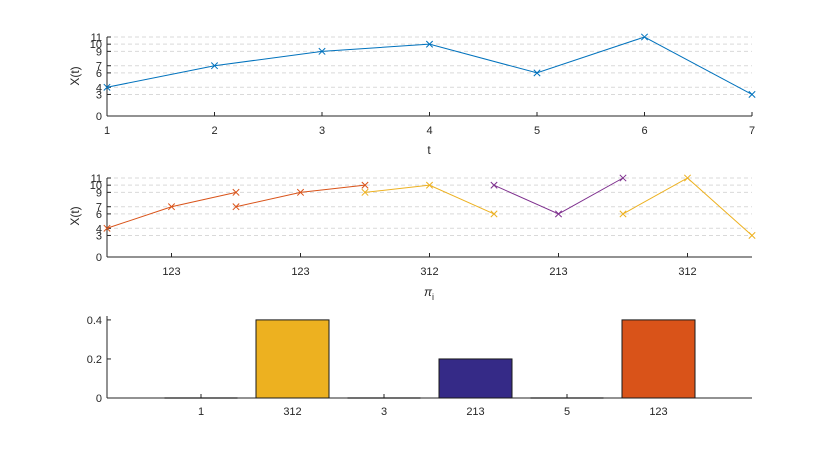 This screenshot has width=830, height=471. What do you see at coordinates (430, 359) in the screenshot?
I see `bottom-bars` at bounding box center [430, 359].